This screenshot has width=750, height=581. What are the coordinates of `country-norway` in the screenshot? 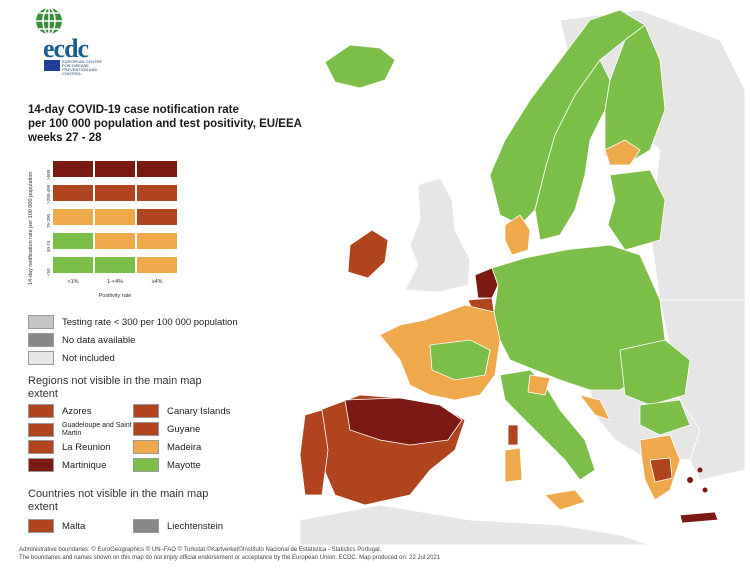 It's located at (567, 117).